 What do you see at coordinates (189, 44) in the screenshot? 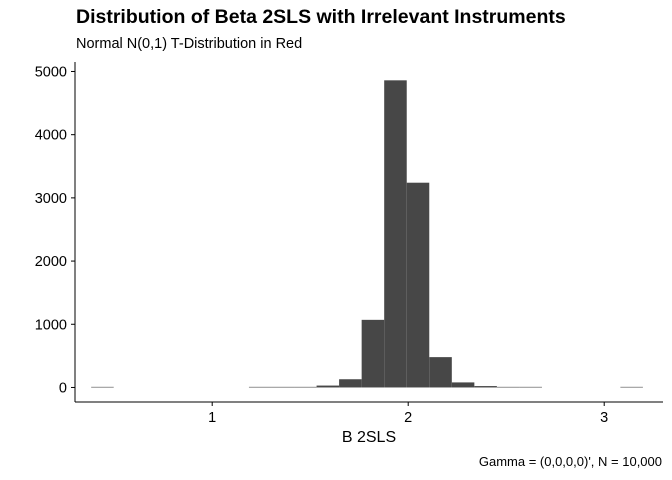
I see `chart-subtitle: Normal N(0,1) T-Distribution in Red` at bounding box center [189, 44].